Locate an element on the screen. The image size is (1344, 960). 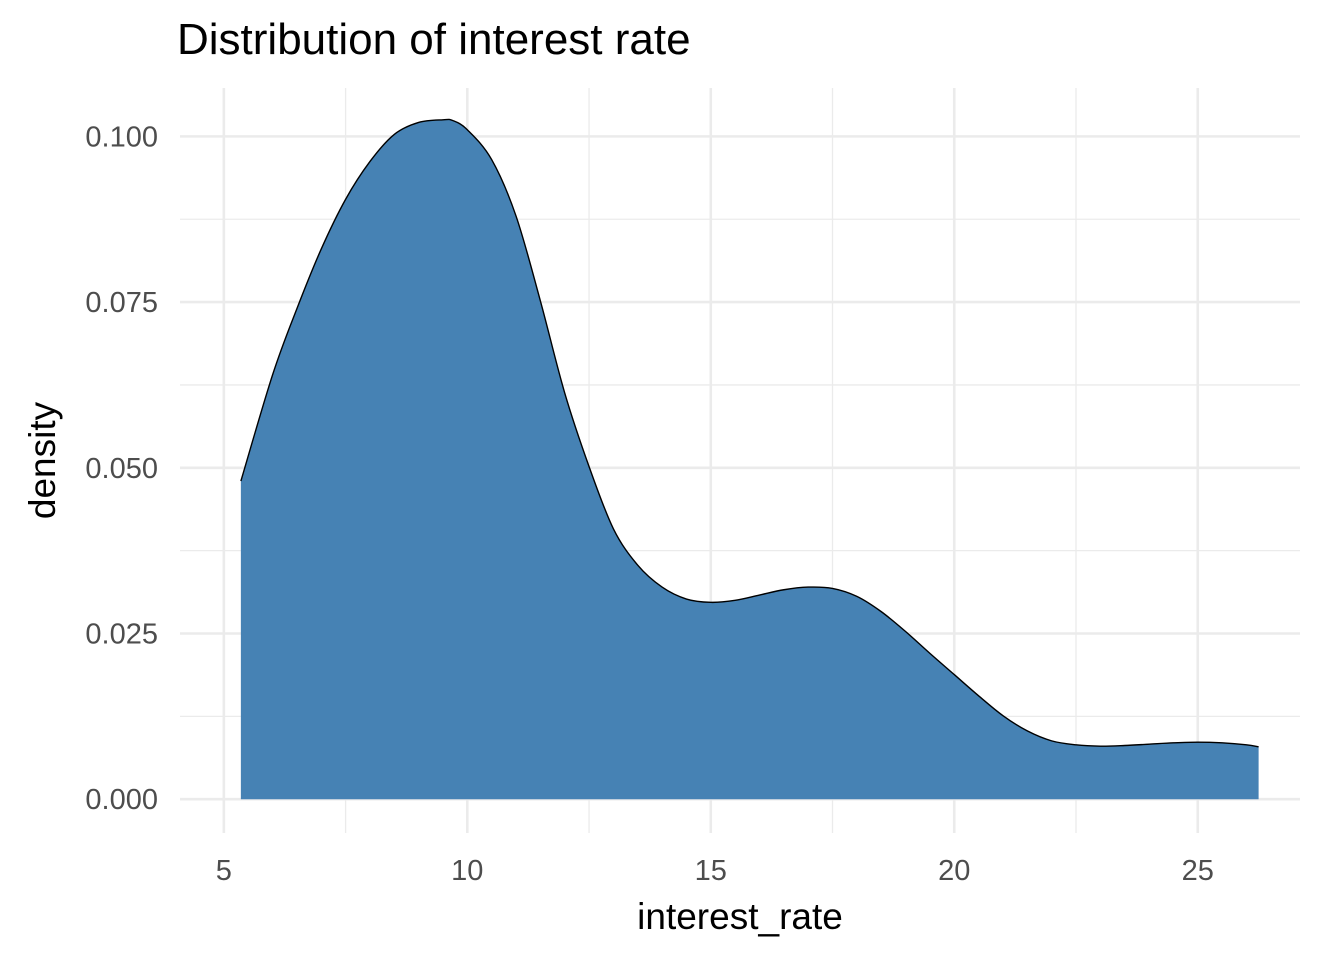
x-tick-label: 5 is located at coordinates (224, 871).